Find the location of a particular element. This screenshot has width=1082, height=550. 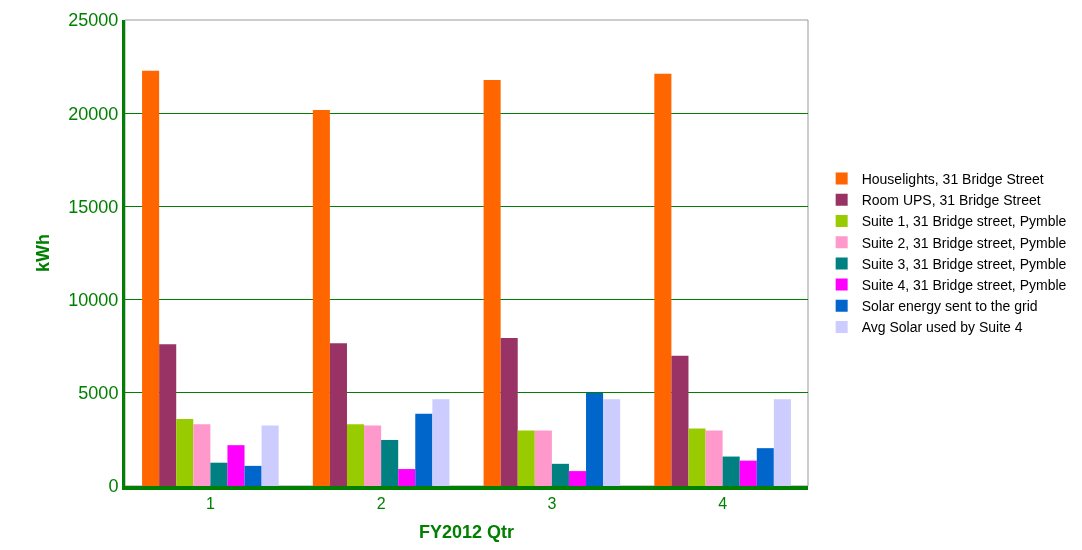

y-axis-title: kWh is located at coordinates (42, 253).